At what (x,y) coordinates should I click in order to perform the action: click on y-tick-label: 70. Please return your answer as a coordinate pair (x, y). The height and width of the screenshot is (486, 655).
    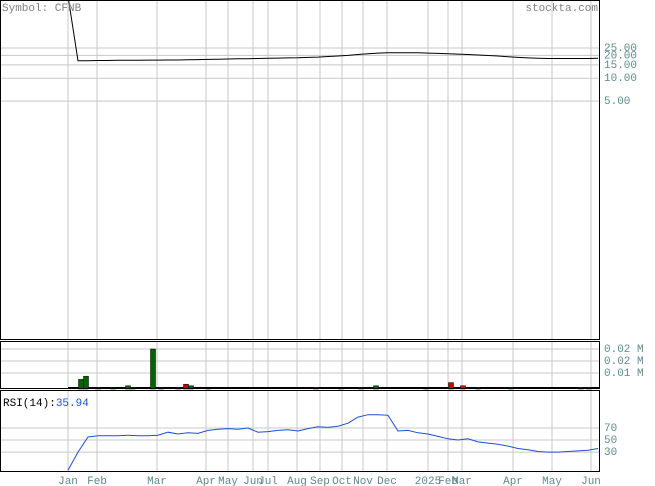
    Looking at the image, I should click on (610, 429).